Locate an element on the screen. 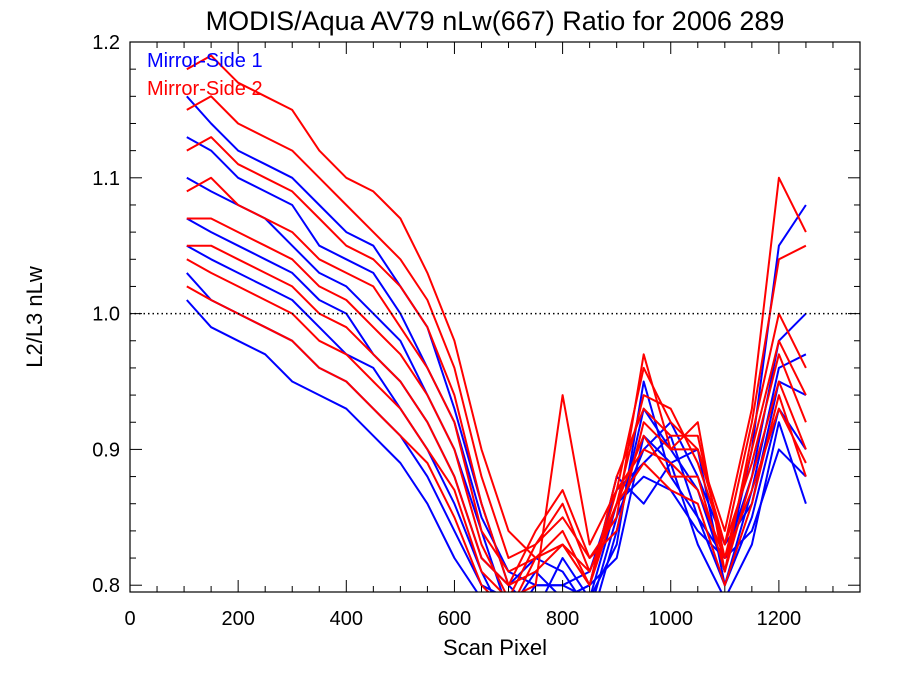  x-tick-label: 0 is located at coordinates (129, 619).